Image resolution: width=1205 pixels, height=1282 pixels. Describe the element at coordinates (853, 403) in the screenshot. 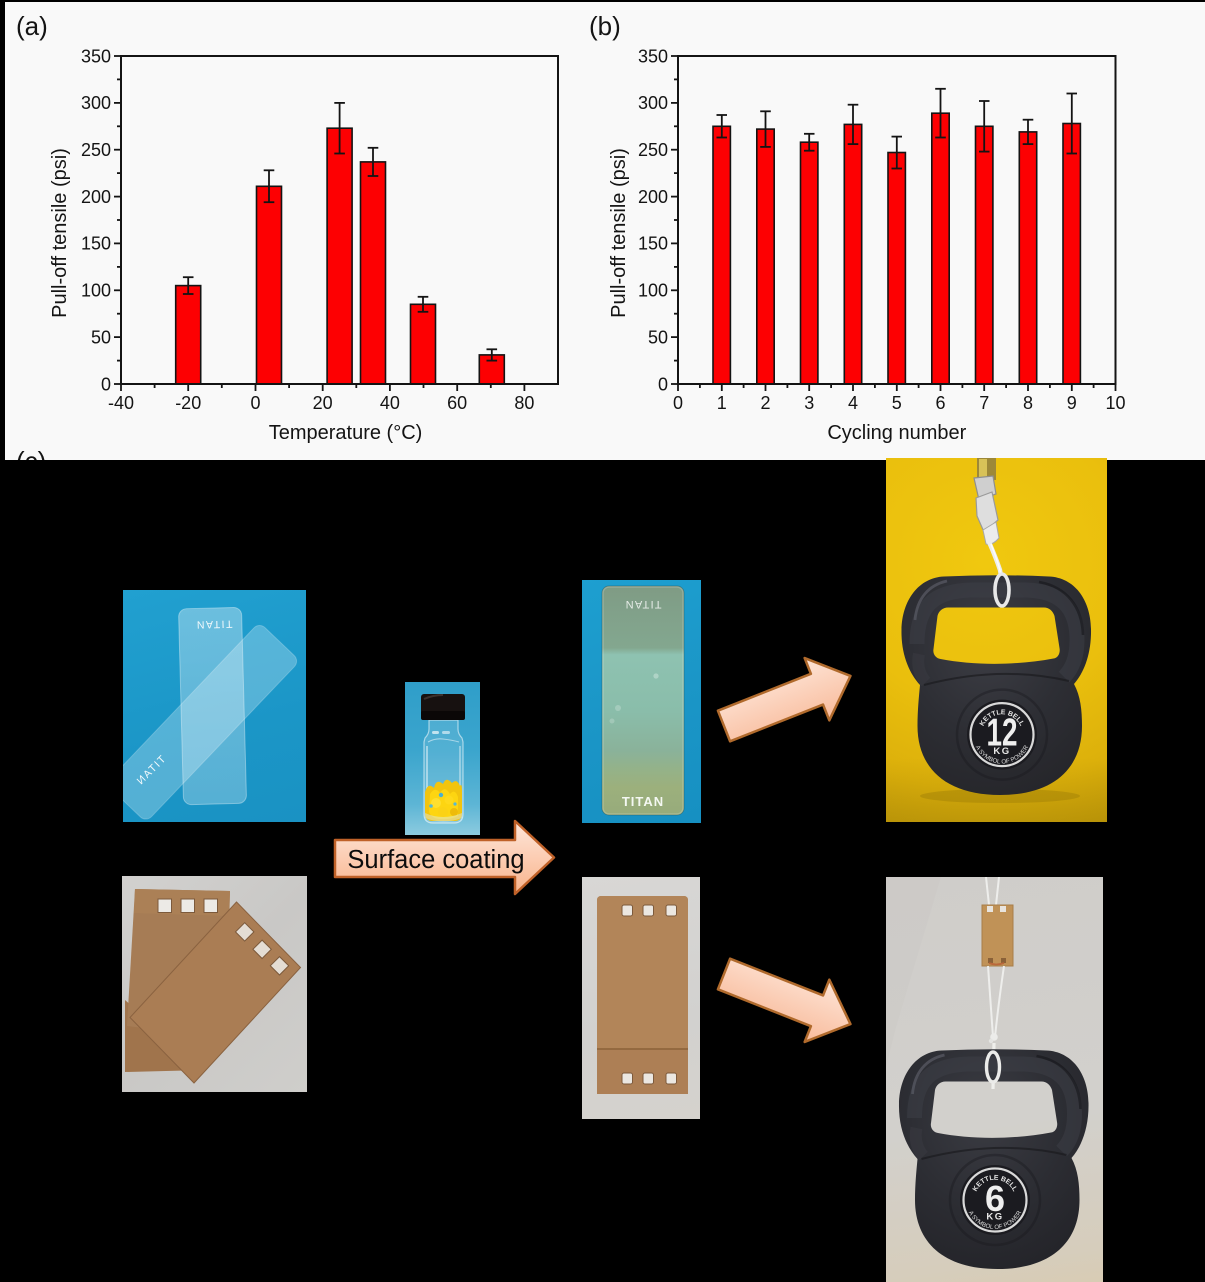

I see `svg-text: 4` at that location.